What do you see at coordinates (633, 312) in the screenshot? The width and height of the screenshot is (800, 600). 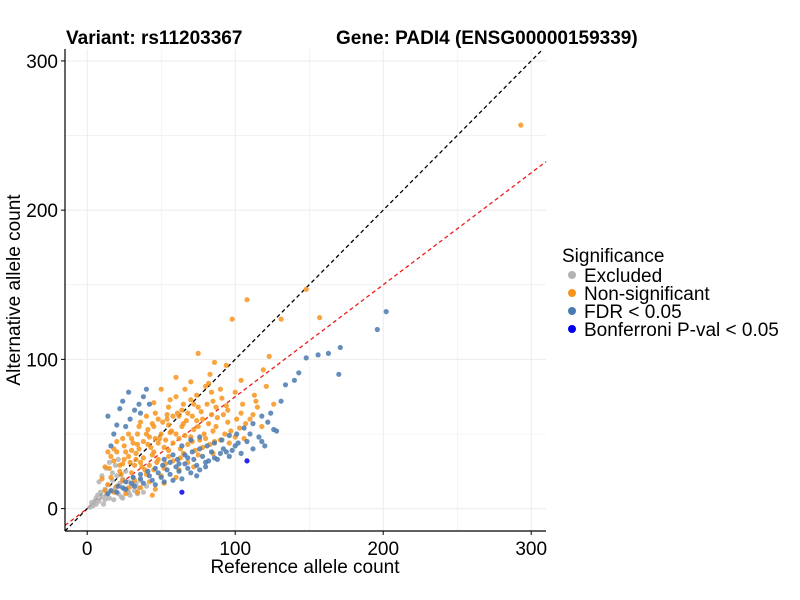 I see `legend-label: FDR < 0.05` at bounding box center [633, 312].